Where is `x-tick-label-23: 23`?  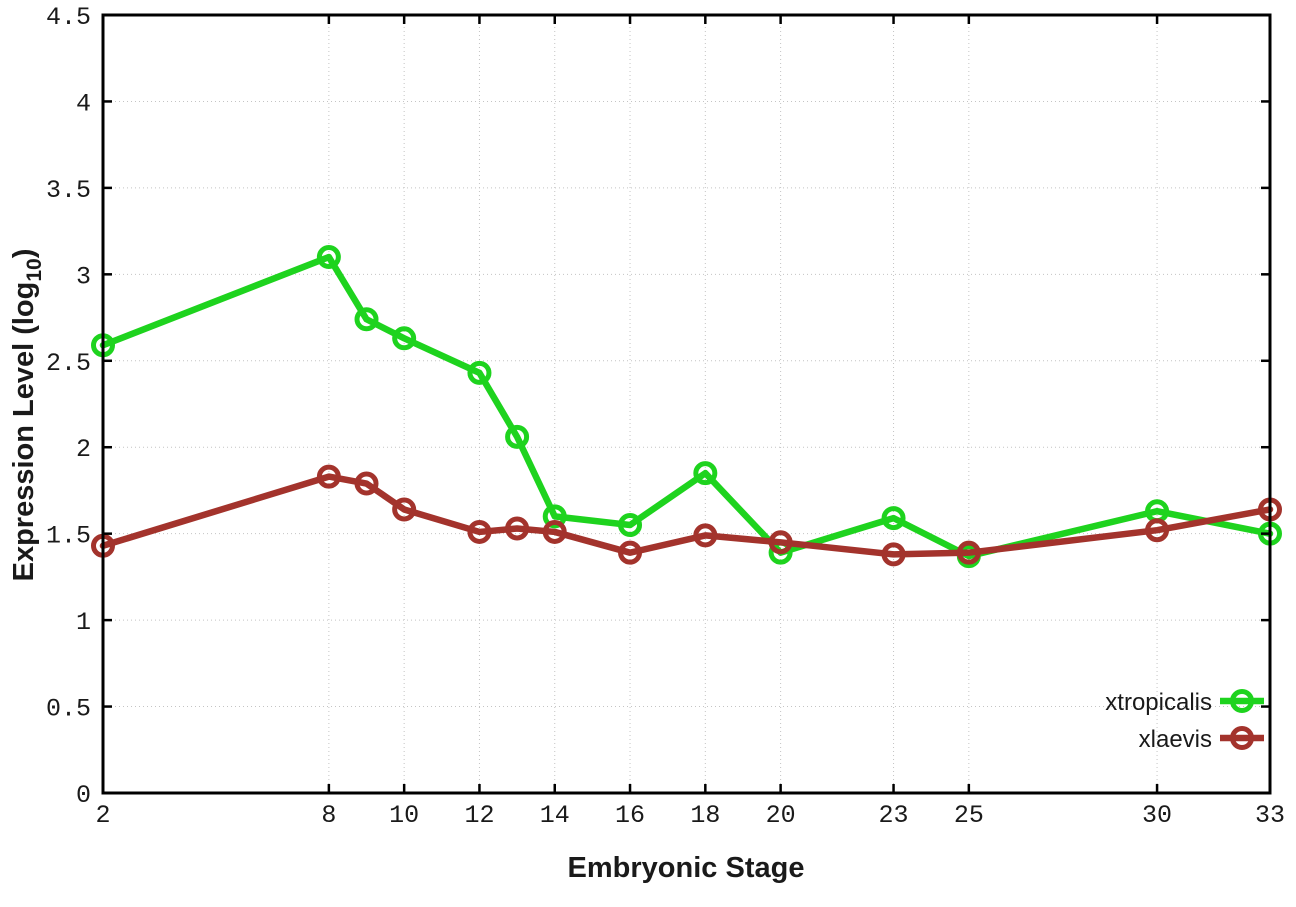
x-tick-label-23: 23 is located at coordinates (894, 815).